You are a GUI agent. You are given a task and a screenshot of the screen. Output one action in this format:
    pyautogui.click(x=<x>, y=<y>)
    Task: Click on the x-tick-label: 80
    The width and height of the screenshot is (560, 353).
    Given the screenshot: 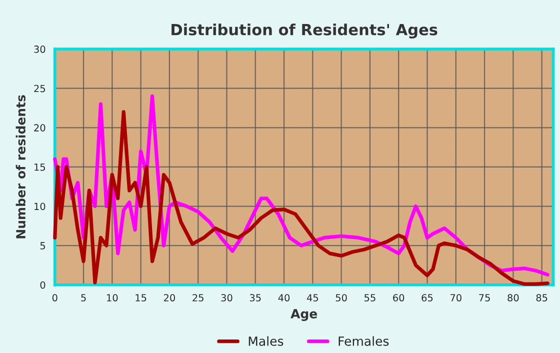 What is the action you would take?
    pyautogui.click(x=513, y=298)
    